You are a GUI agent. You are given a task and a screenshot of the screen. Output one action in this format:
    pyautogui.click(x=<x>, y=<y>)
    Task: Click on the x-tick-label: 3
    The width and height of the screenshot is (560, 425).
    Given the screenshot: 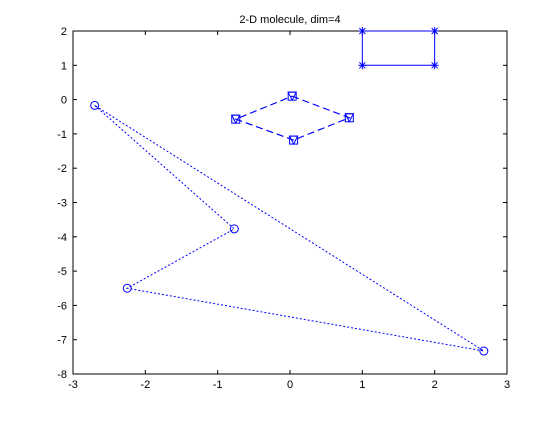 What is the action you would take?
    pyautogui.click(x=507, y=385)
    